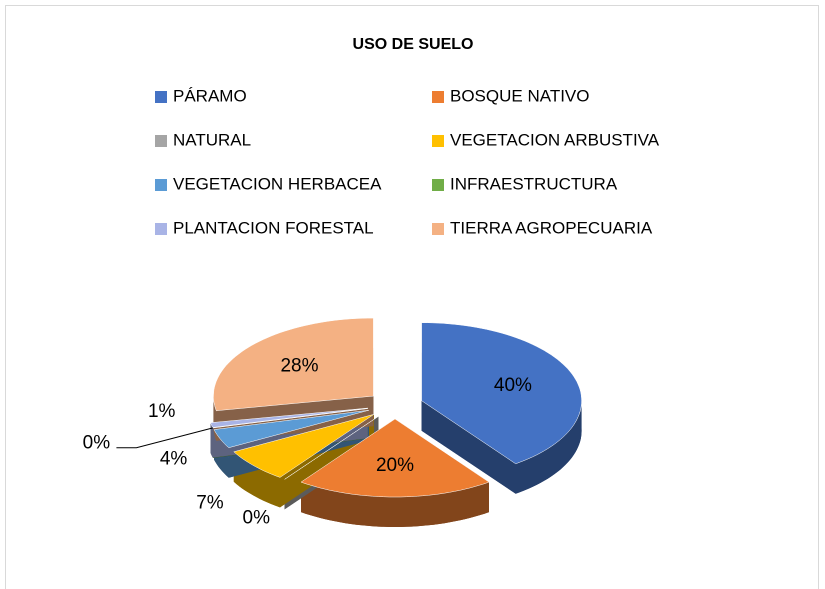 The height and width of the screenshot is (589, 825). I want to click on slice-wall, so click(468, 447).